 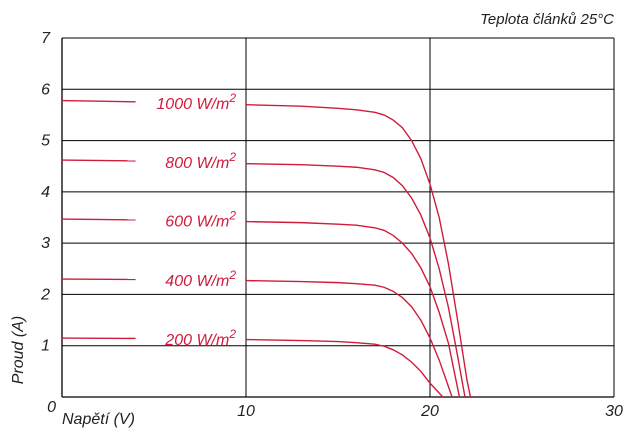 What do you see at coordinates (246, 411) in the screenshot?
I see `x-tick-label: 10` at bounding box center [246, 411].